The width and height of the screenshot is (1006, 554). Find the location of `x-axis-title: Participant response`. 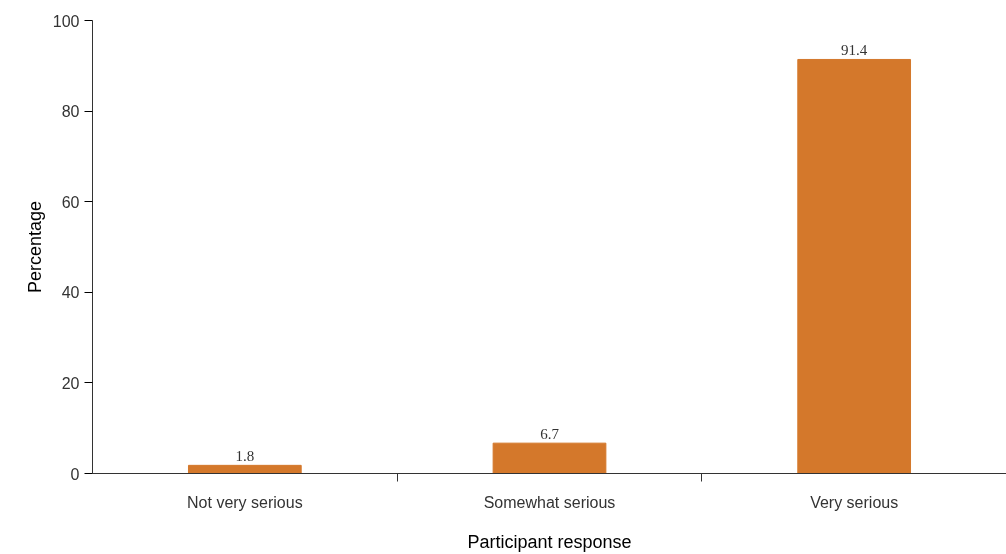

x-axis-title: Participant response is located at coordinates (549, 541).